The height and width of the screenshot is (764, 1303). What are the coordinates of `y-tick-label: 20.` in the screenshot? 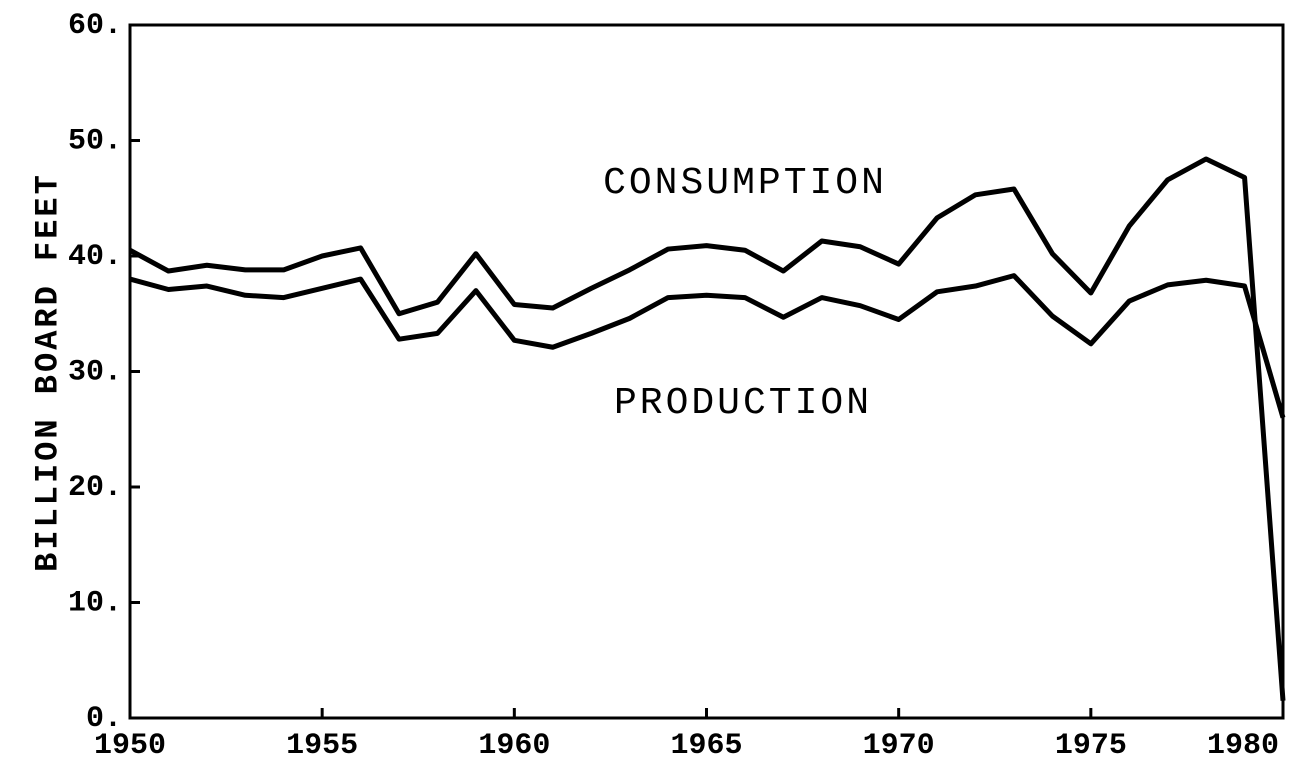 It's located at (95, 488).